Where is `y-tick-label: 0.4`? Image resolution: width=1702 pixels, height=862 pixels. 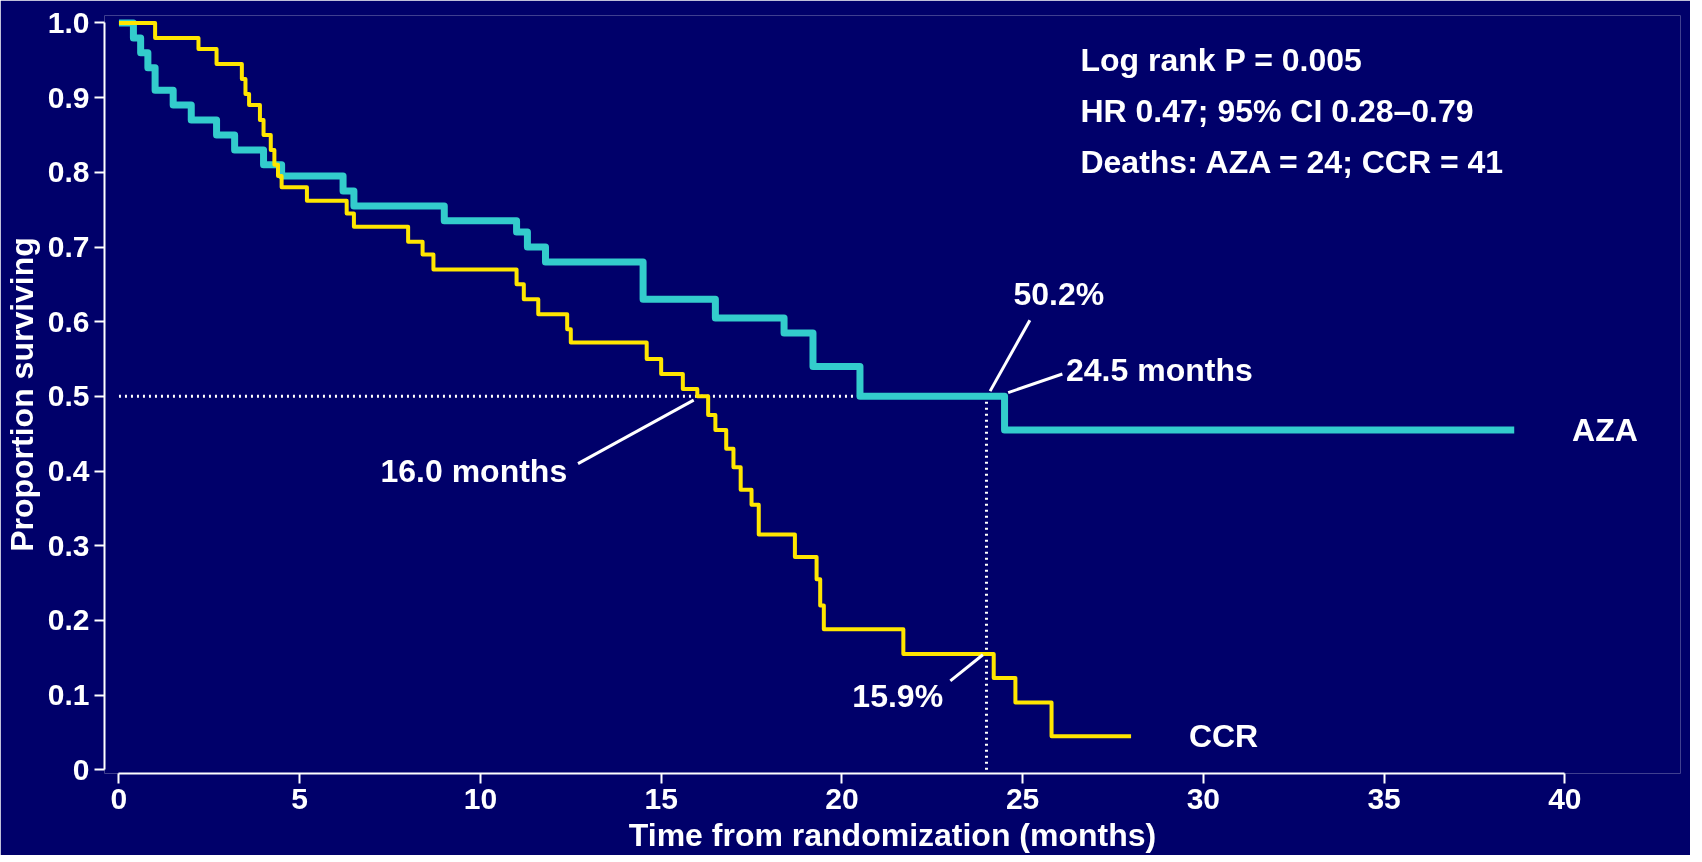 y-tick-label: 0.4 is located at coordinates (68, 471).